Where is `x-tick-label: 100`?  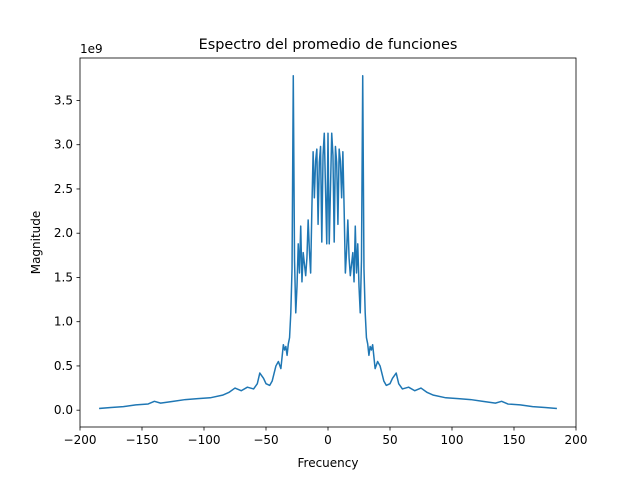
x-tick-label: 100 is located at coordinates (452, 440).